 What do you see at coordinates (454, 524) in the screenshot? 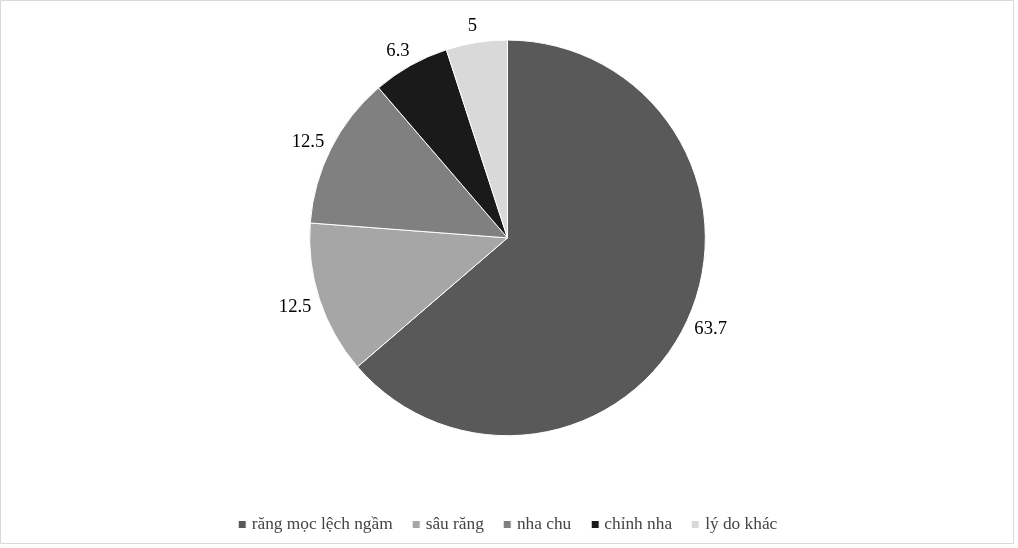
I see `legend-label: sâu răng` at bounding box center [454, 524].